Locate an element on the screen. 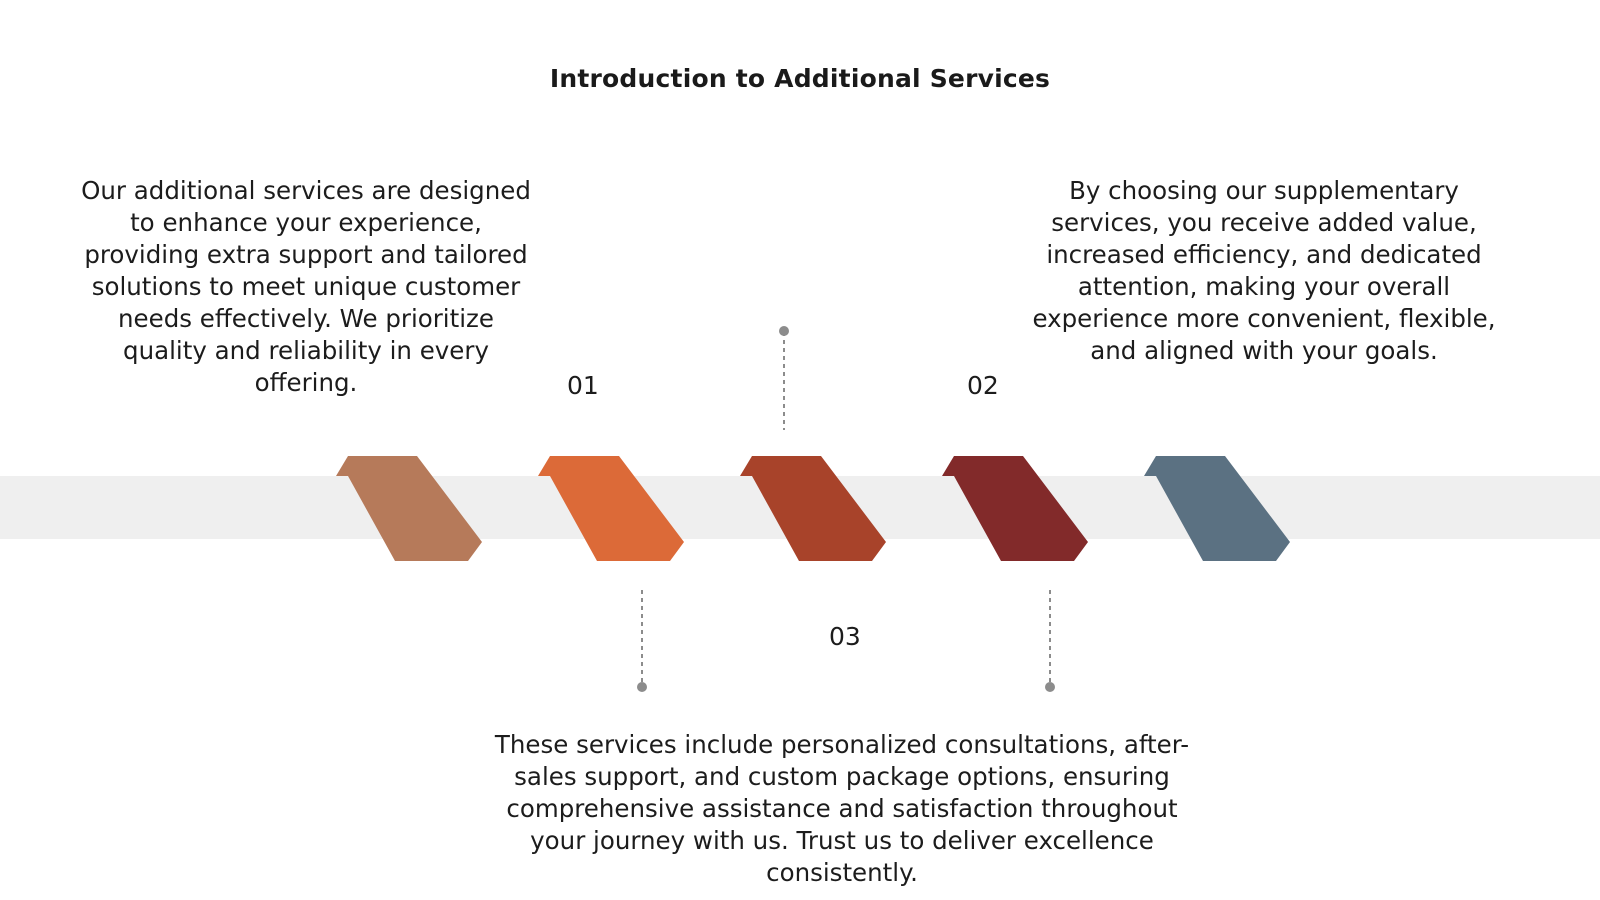  slide-title: Introduction to Additional Services is located at coordinates (800, 78).